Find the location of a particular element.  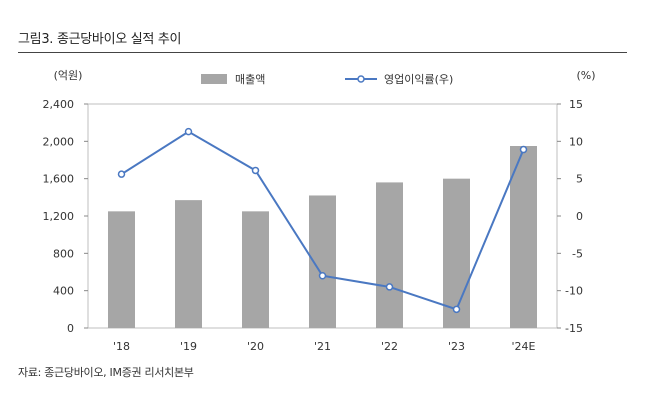

x-tick-label-1: '19 is located at coordinates (188, 346).